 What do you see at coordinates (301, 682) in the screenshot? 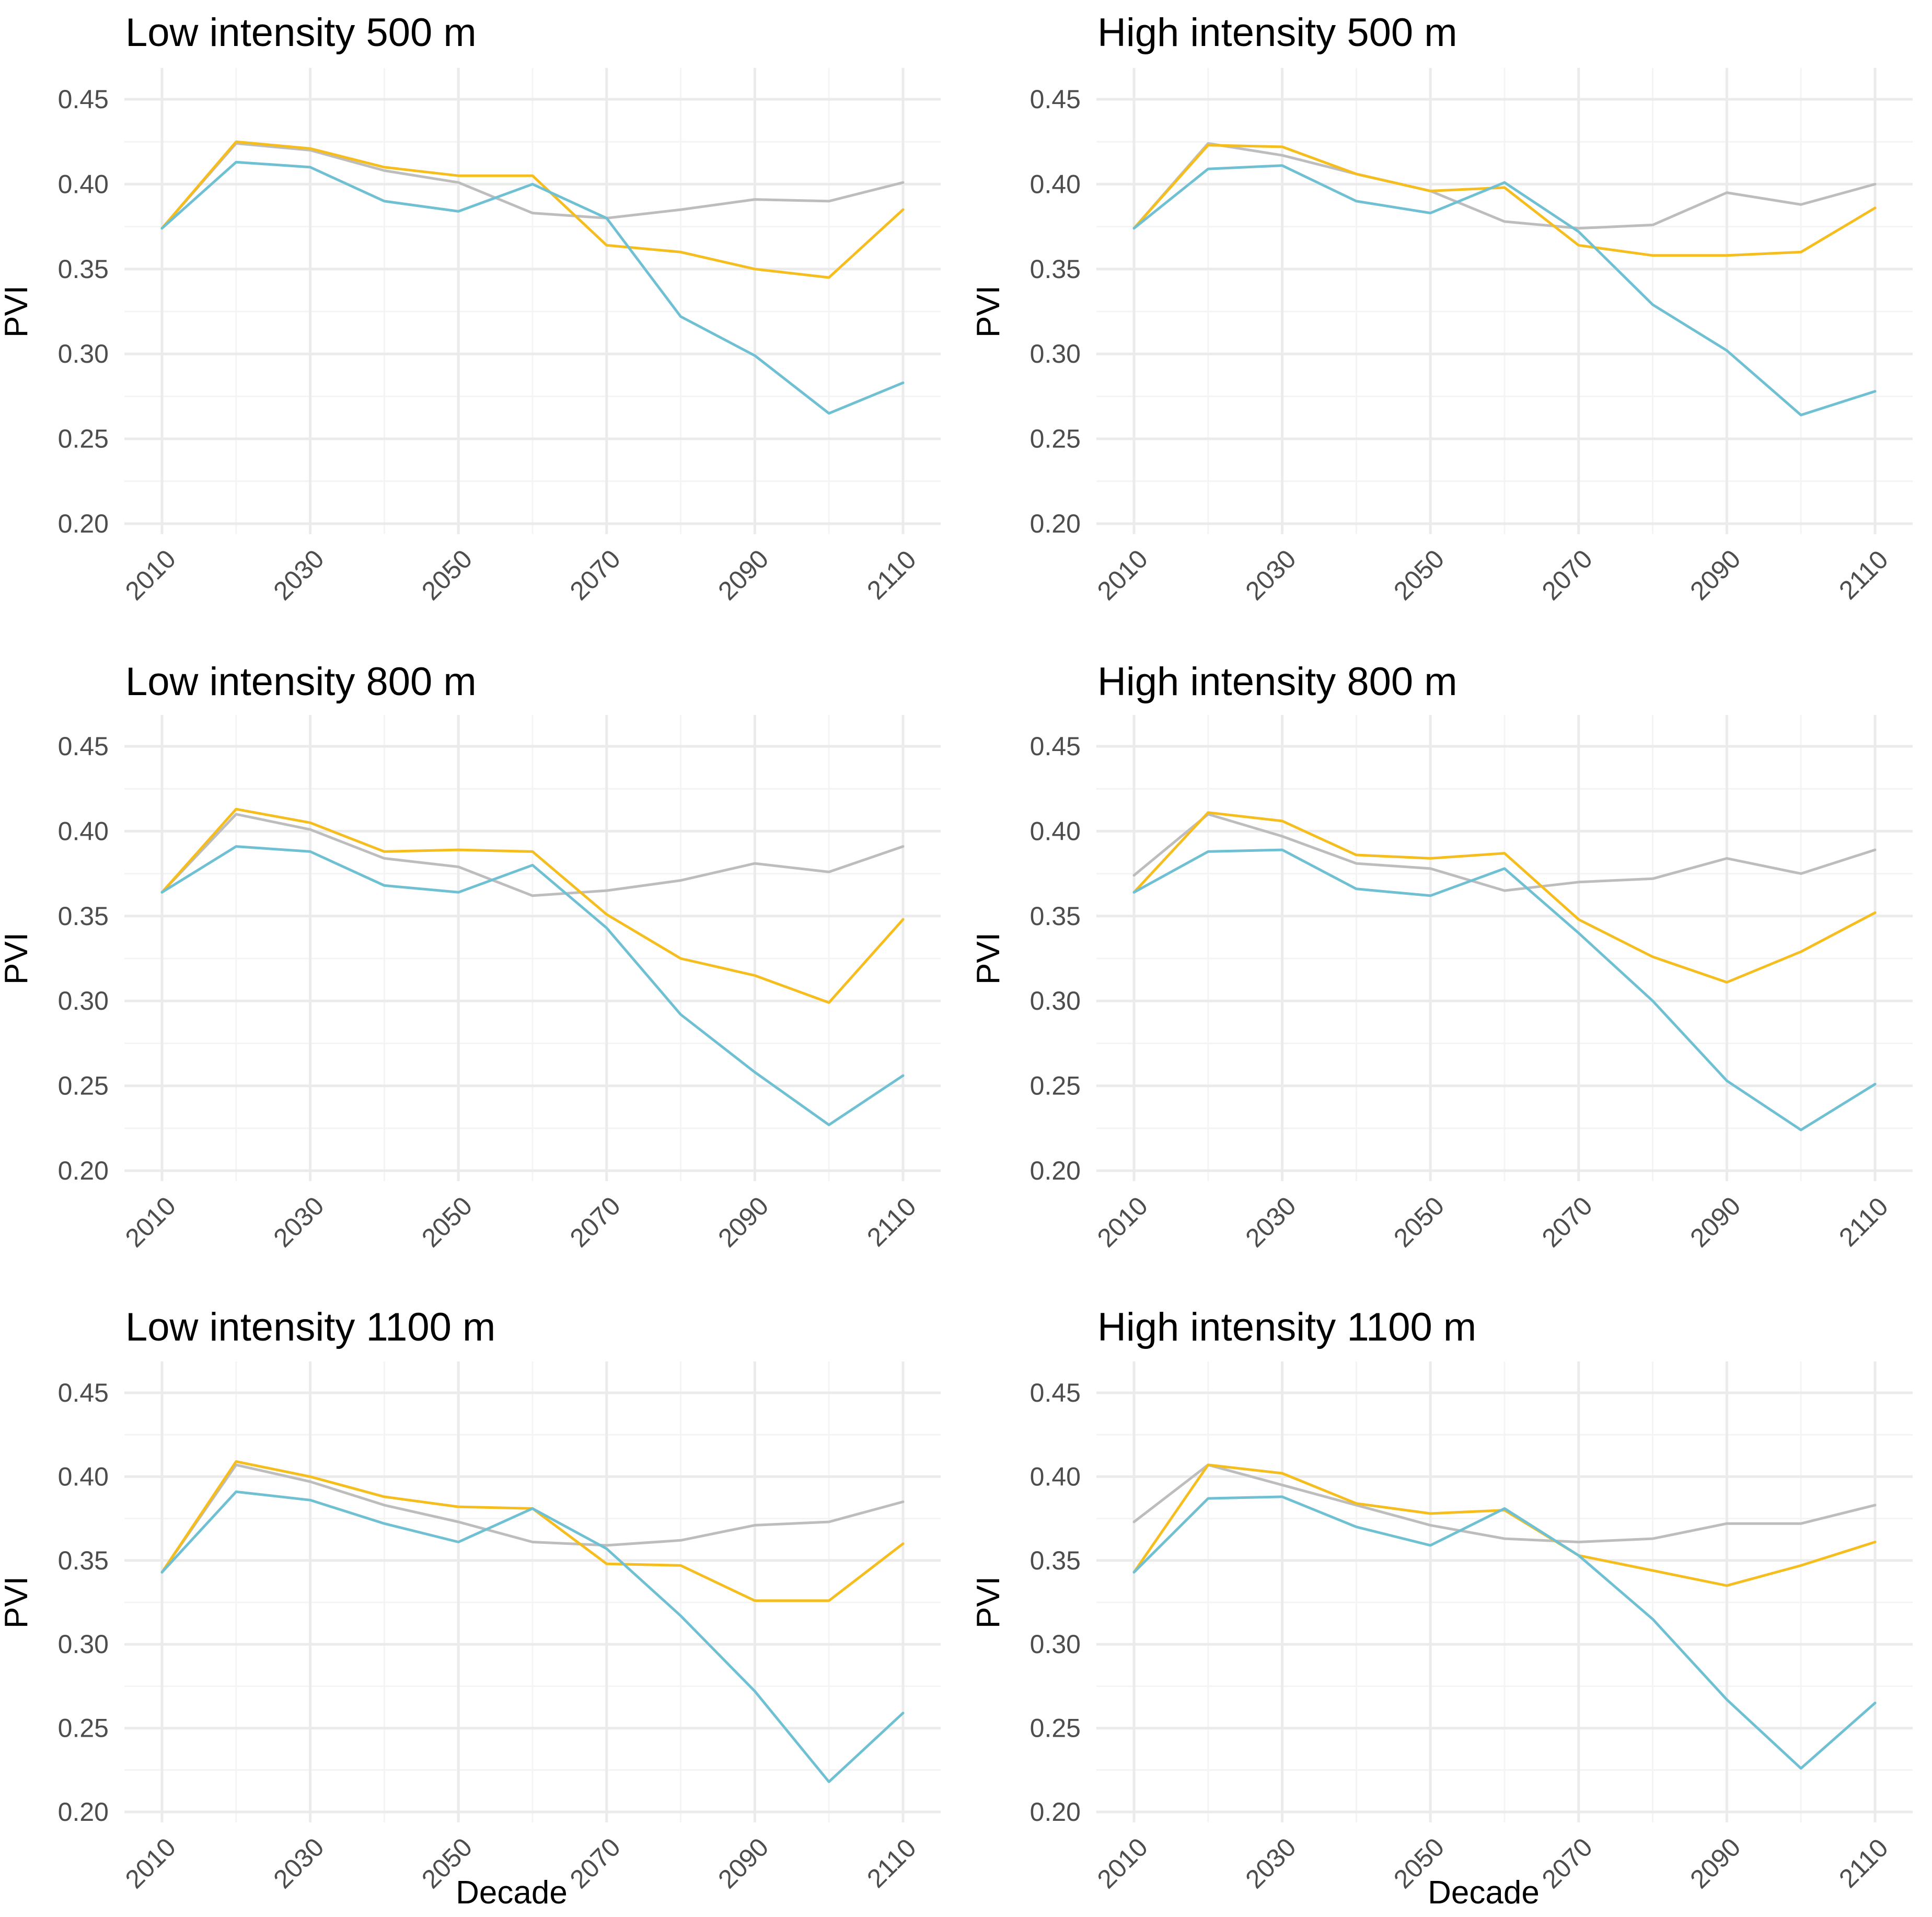
I see `panel-title: Low intensity 800 m` at bounding box center [301, 682].